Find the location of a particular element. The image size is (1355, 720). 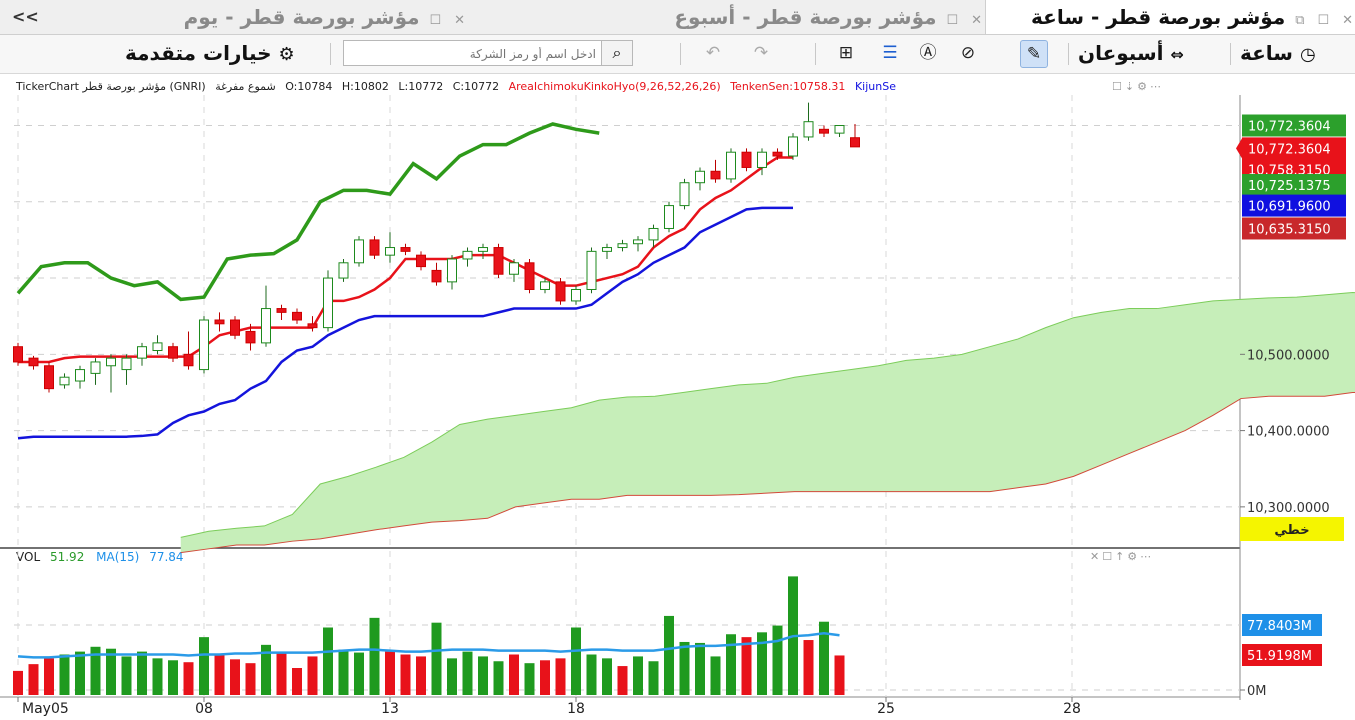

search-input is located at coordinates (473, 54).